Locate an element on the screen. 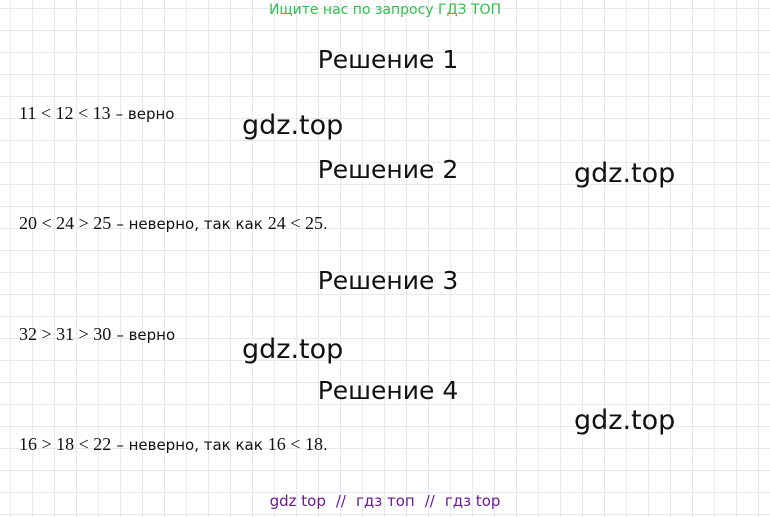 The height and width of the screenshot is (517, 770). solution-line: 32 > 31 > 30– верно is located at coordinates (97, 334).